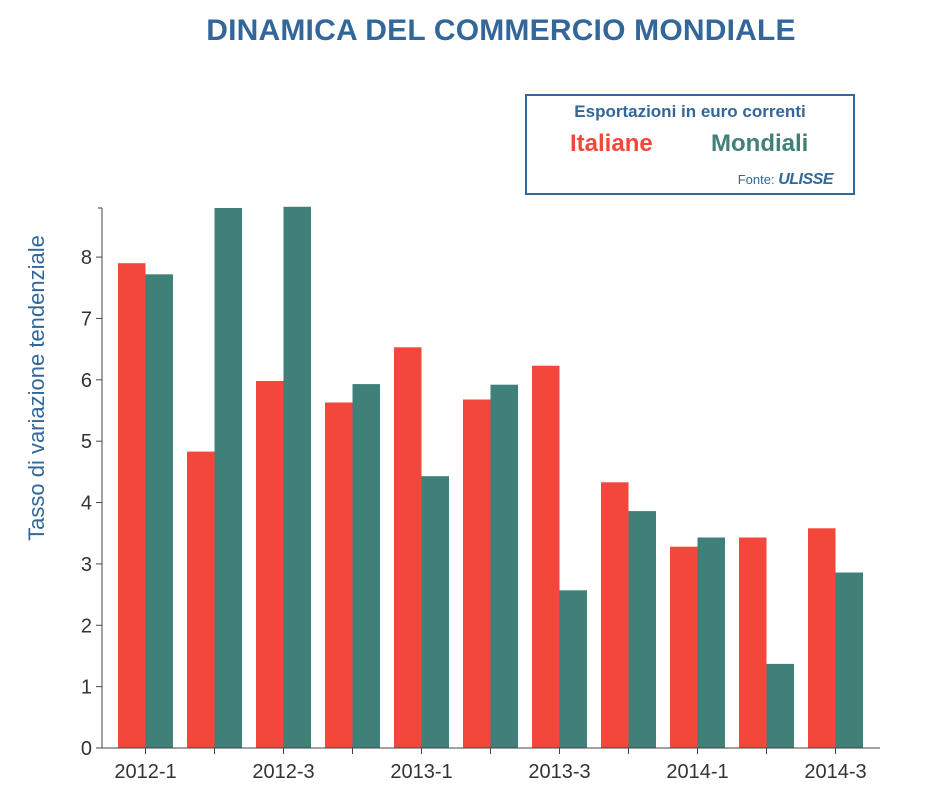 This screenshot has height=801, width=928. I want to click on y-tick-label-0: 0, so click(86, 749).